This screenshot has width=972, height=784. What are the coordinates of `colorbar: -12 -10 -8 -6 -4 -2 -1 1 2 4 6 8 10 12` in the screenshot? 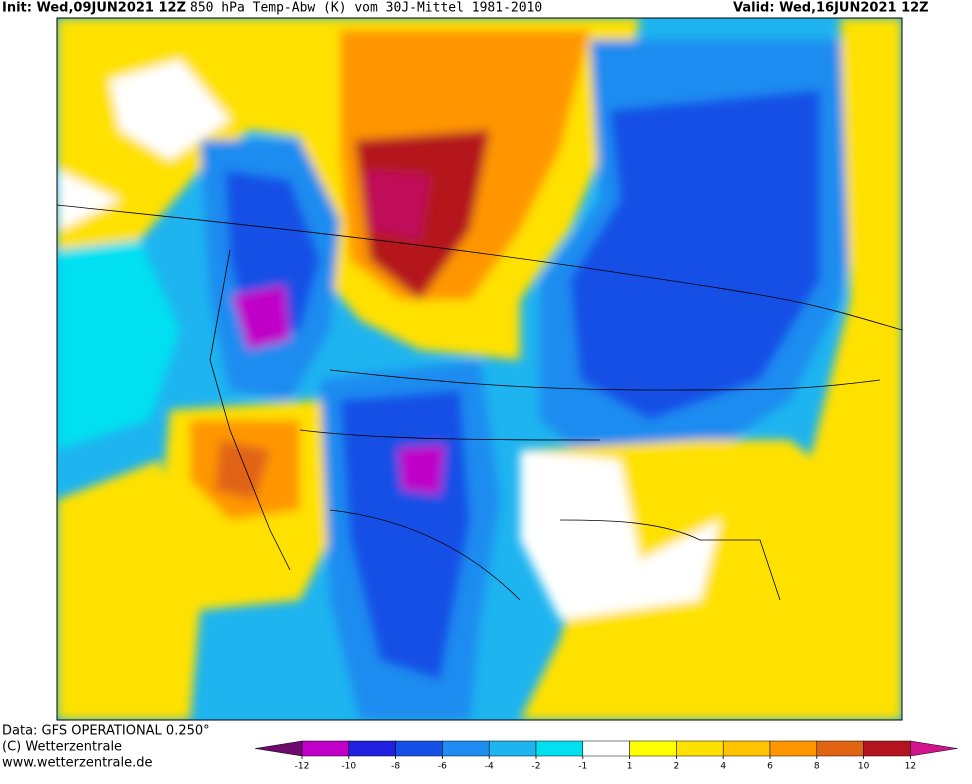 It's located at (606, 756).